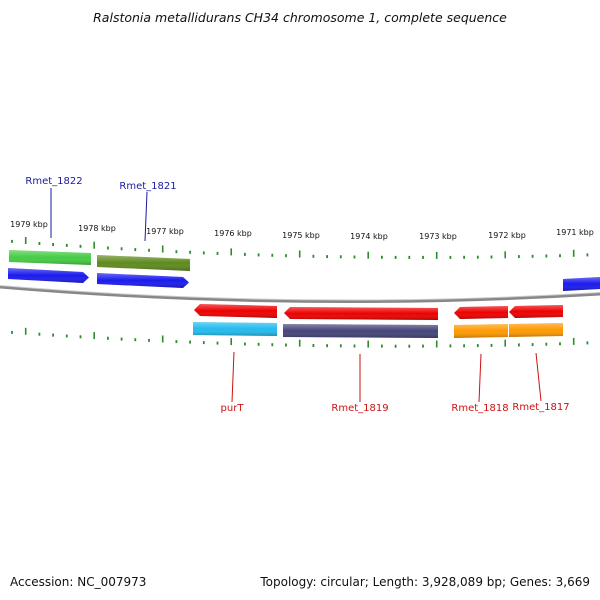 This screenshot has height=600, width=600. I want to click on scale-ticks-bottom, so click(300, 337).